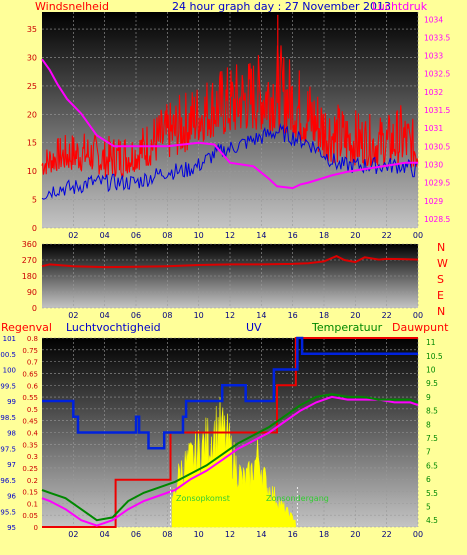  Describe the element at coordinates (437, 74) in the screenshot. I see `pressure-tick-1032.5: 1032.5` at that location.